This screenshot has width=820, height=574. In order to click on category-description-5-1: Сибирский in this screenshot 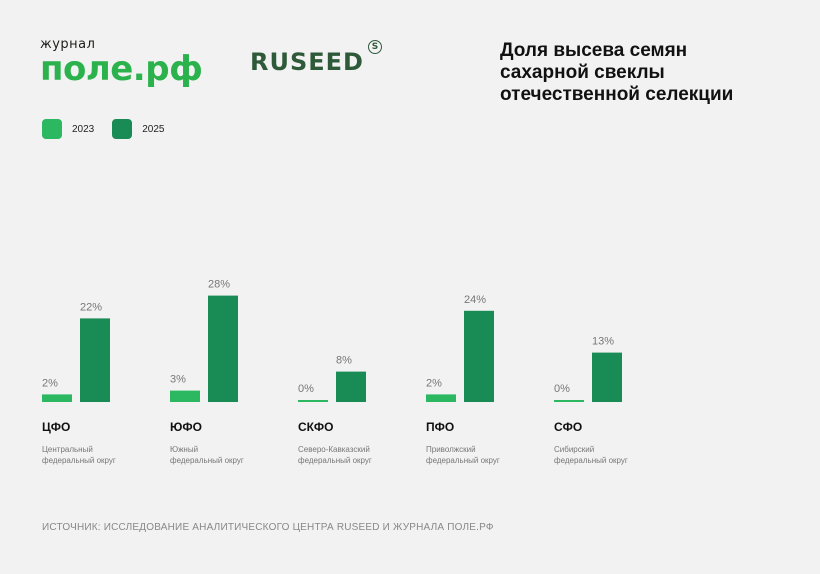, I will do `click(574, 449)`.